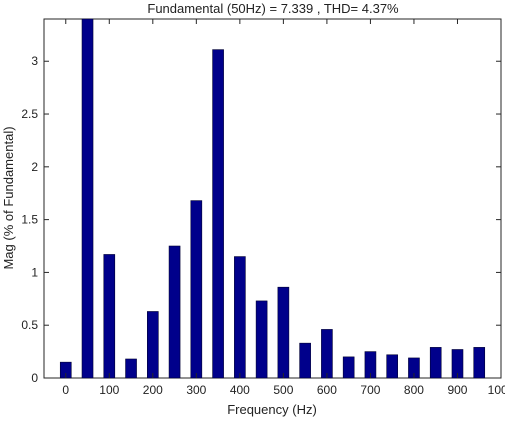 Image resolution: width=505 pixels, height=425 pixels. I want to click on bar-550hz, so click(305, 360).